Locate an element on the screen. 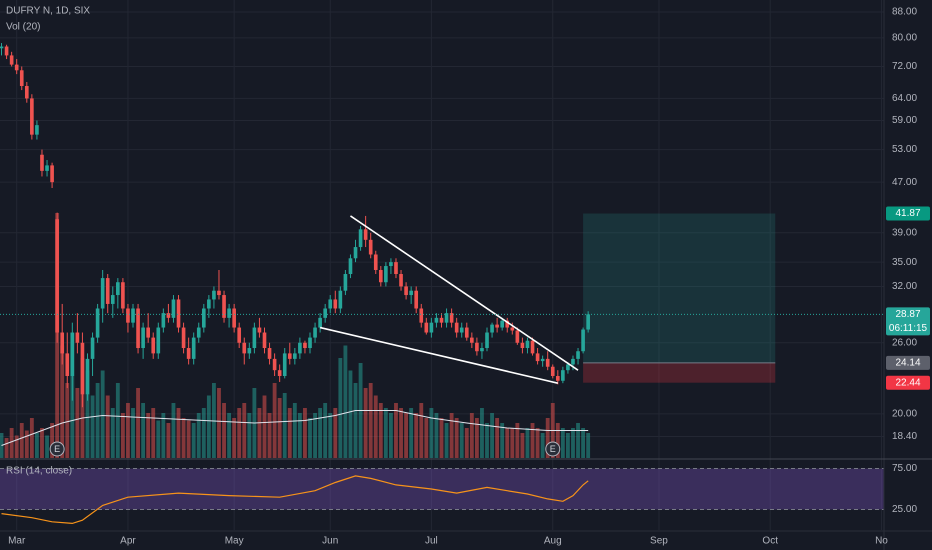 Image resolution: width=932 pixels, height=550 pixels. entry-price-box is located at coordinates (908, 362).